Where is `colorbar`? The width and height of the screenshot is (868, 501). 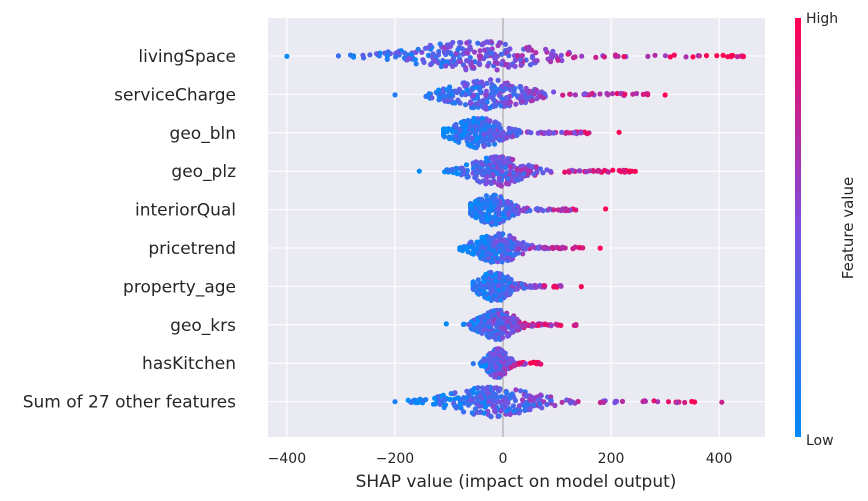 colorbar is located at coordinates (798, 227).